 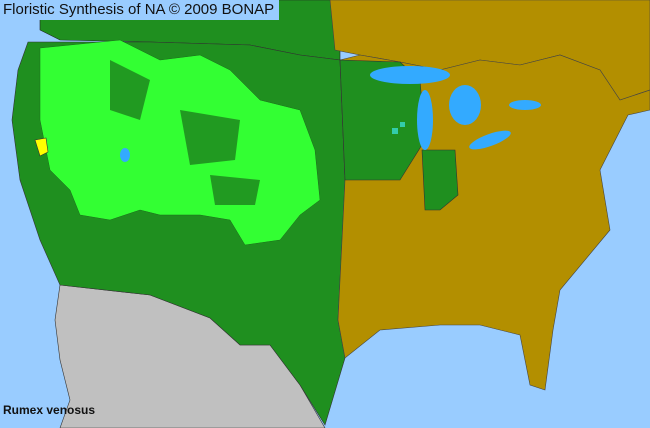 I want to click on species-name: Rumex venosus, so click(x=49, y=410).